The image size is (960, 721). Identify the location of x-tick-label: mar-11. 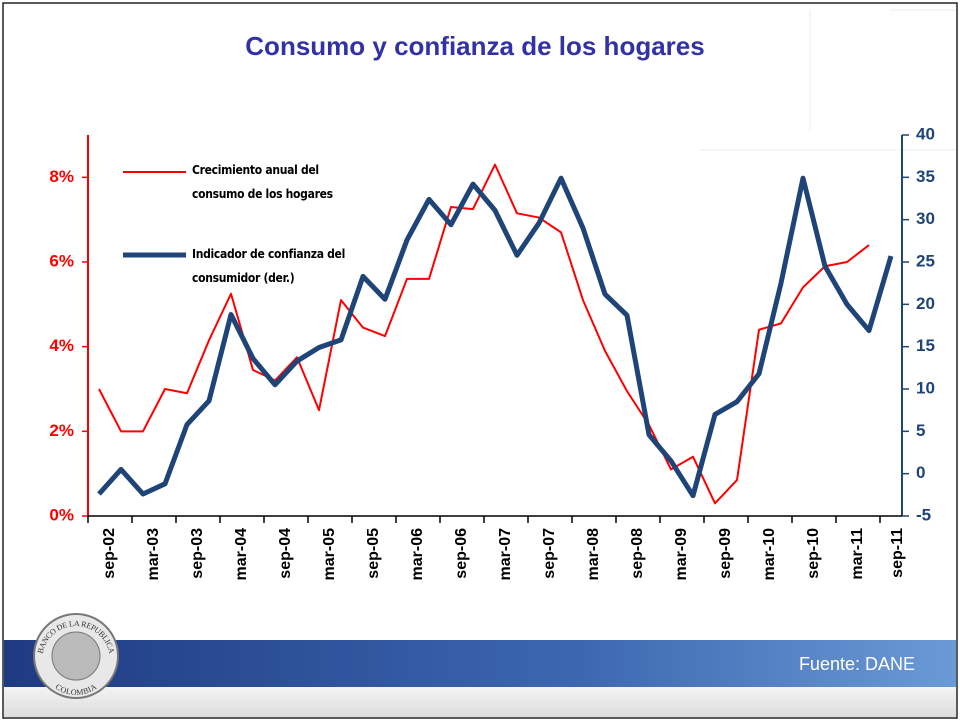
(857, 554).